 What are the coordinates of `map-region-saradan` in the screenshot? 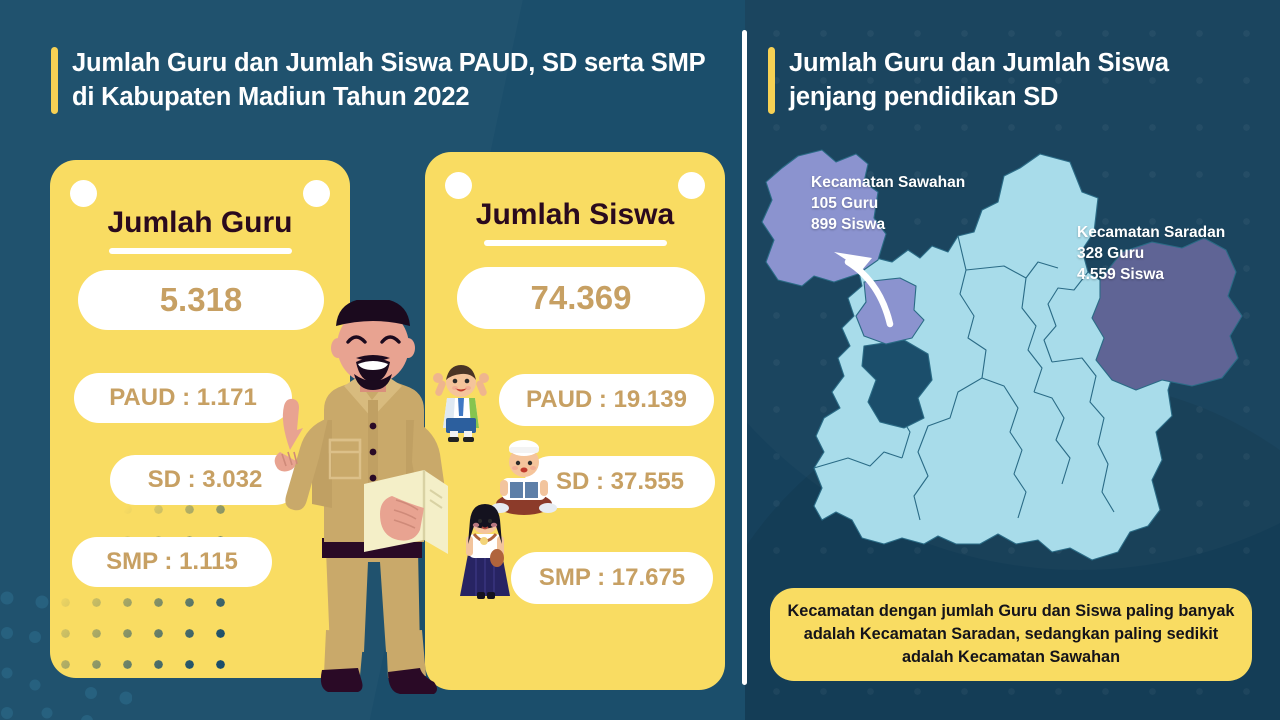 It's located at (1167, 314).